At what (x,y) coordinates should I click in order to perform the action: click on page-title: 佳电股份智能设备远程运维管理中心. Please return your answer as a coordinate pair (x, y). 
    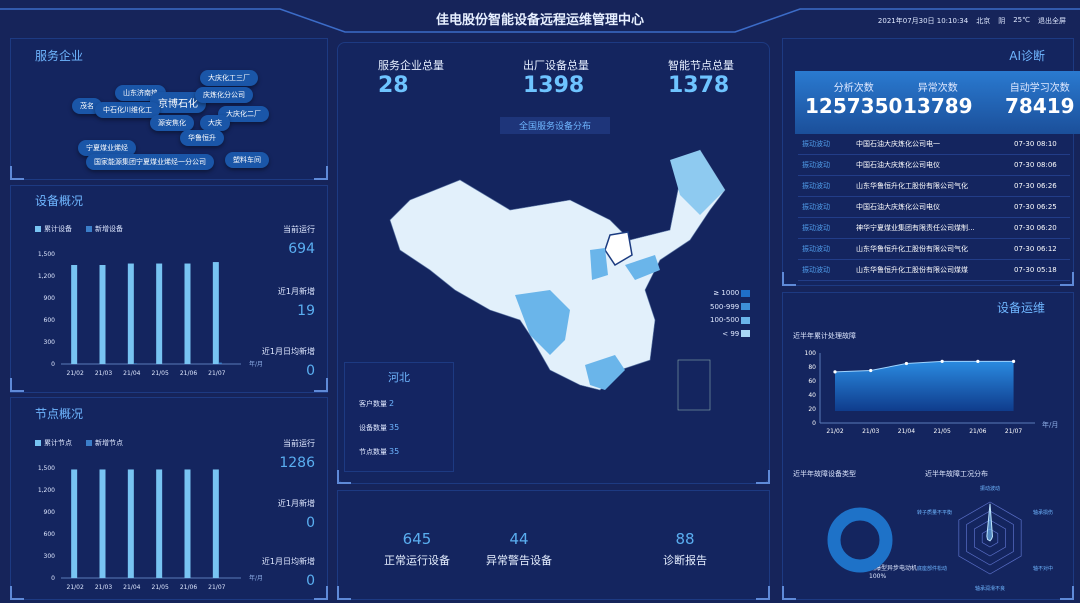
    Looking at the image, I should click on (539, 20).